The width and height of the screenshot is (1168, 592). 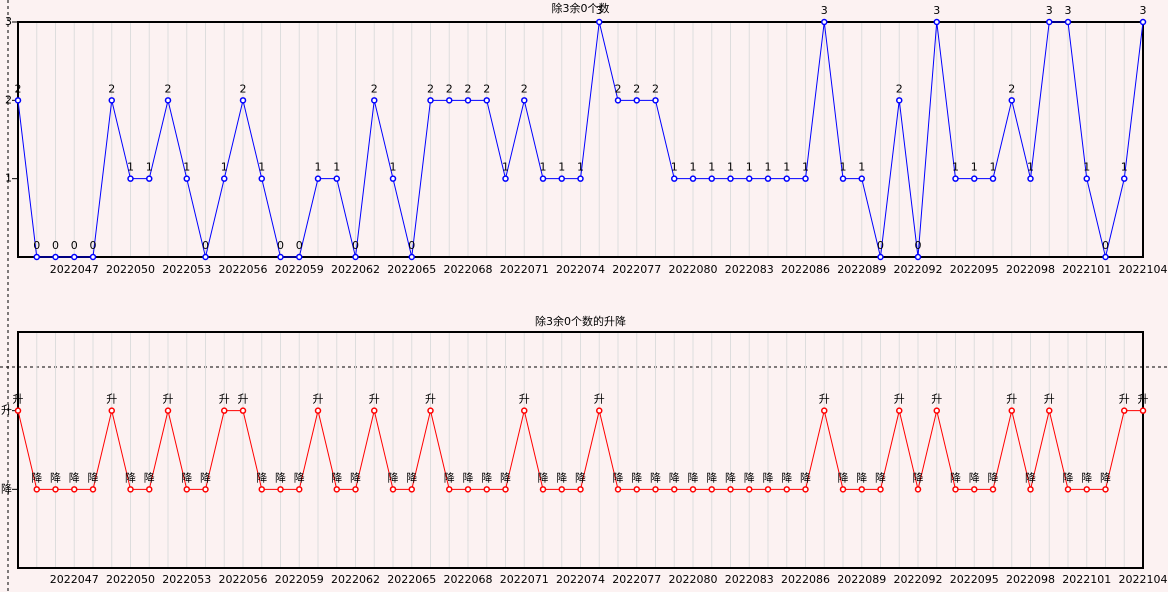 What do you see at coordinates (693, 579) in the screenshot?
I see `x-tick-label: 2022080` at bounding box center [693, 579].